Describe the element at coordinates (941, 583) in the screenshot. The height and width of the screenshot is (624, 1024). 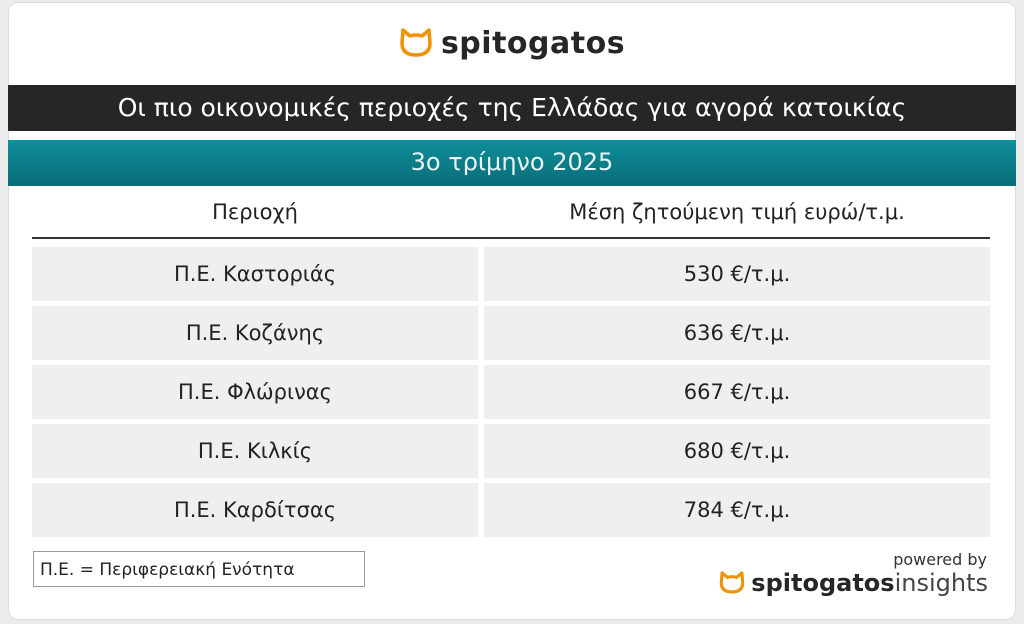
I see `brand-suffix: insights` at that location.